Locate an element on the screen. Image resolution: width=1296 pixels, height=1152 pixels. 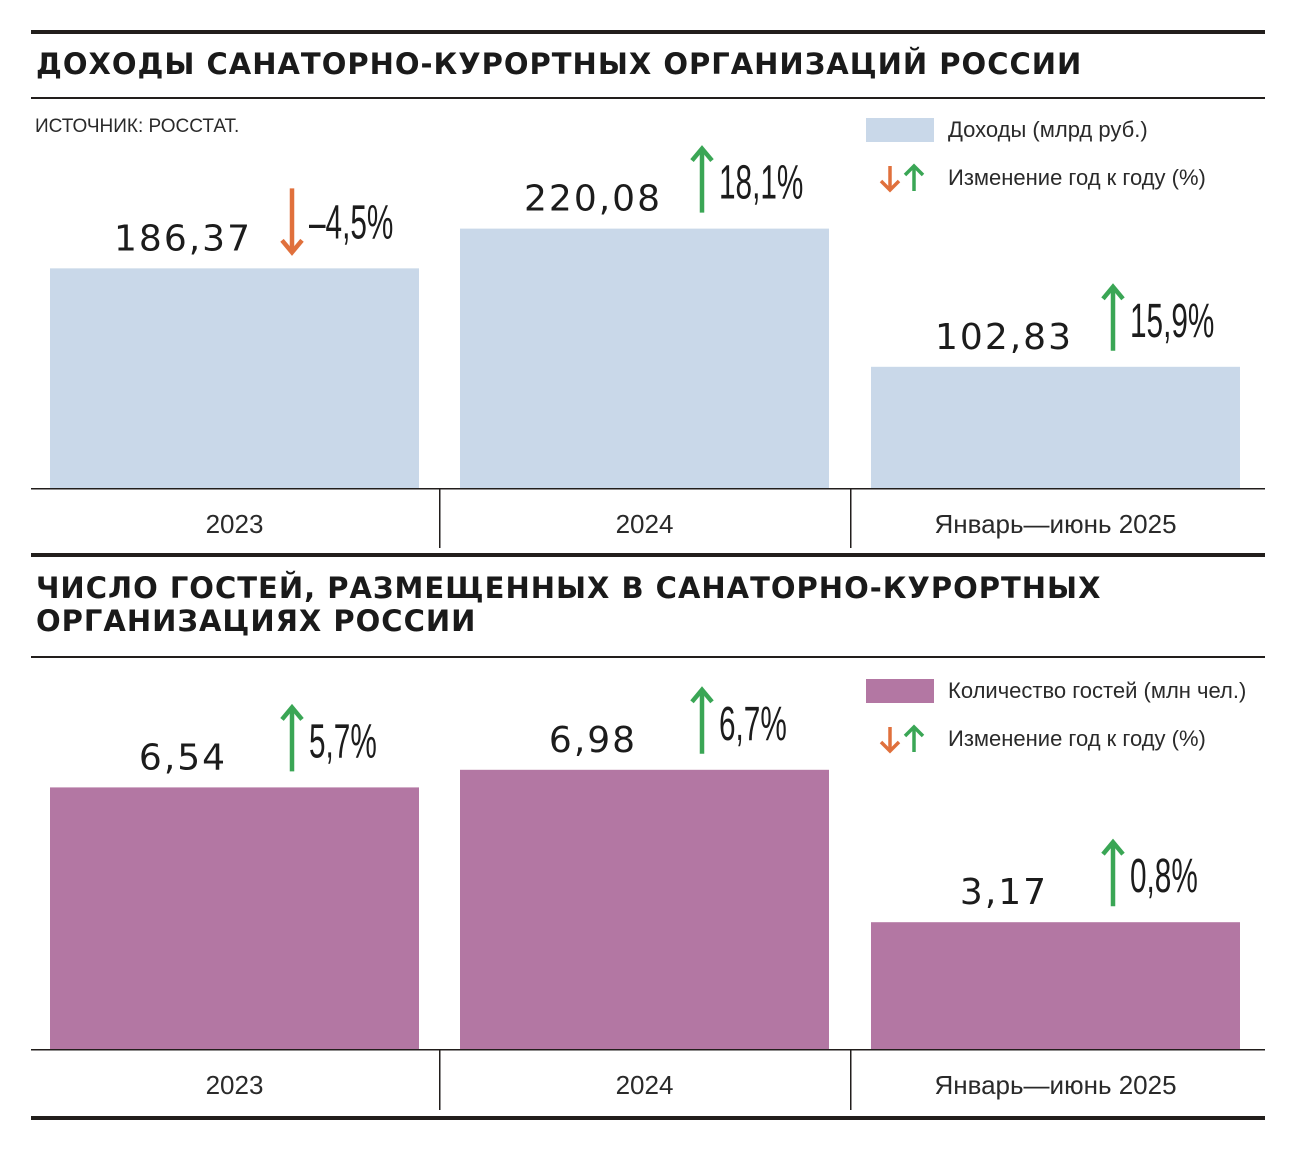
chart1-title-rule is located at coordinates (648, 98).